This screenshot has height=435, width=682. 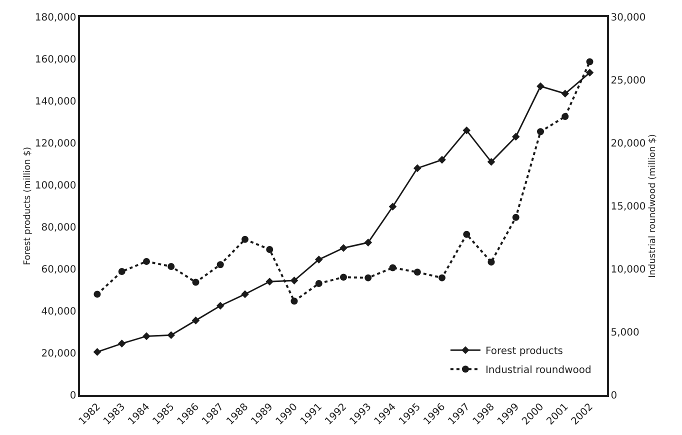 What do you see at coordinates (73, 396) in the screenshot?
I see `y-tick-label: 0` at bounding box center [73, 396].